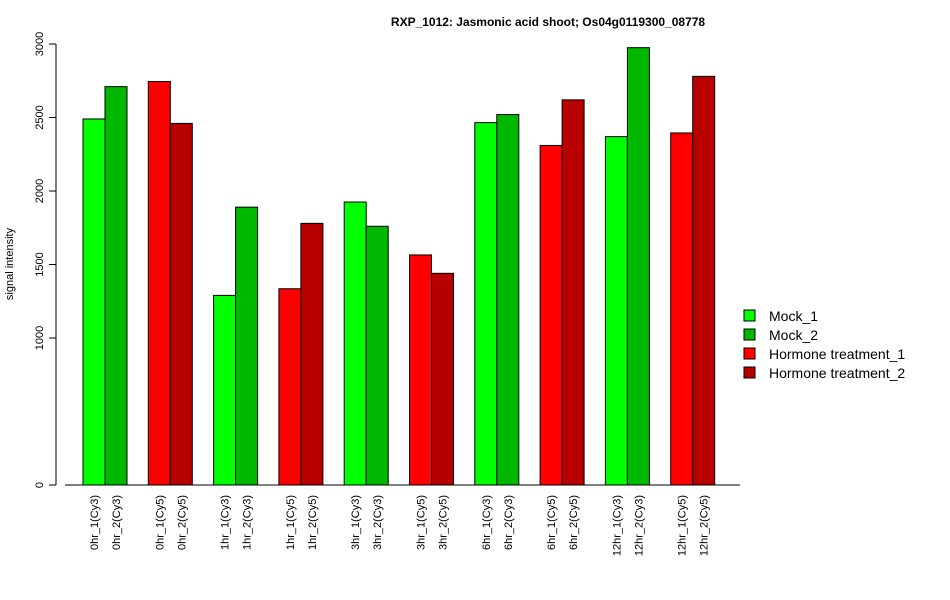  Describe the element at coordinates (444, 522) in the screenshot. I see `x-tick-label: 3hr_2(Cy5)` at that location.